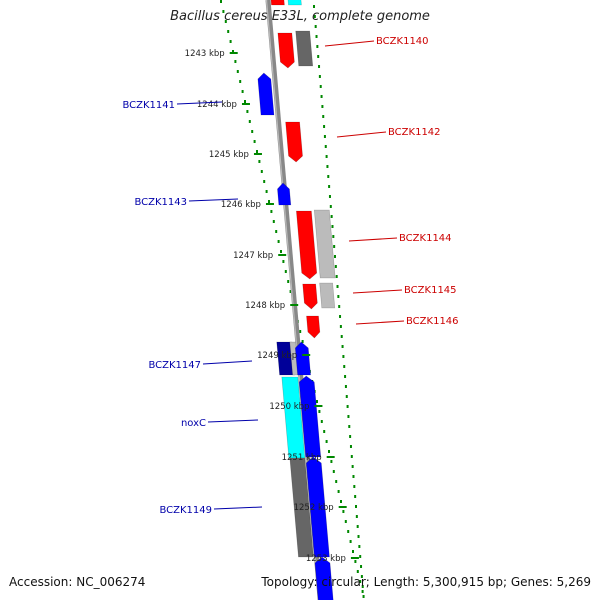 Image resolution: width=600 pixels, height=600 pixels. What do you see at coordinates (302, 358) in the screenshot?
I see `gene-arrow-bczk1148` at bounding box center [302, 358].